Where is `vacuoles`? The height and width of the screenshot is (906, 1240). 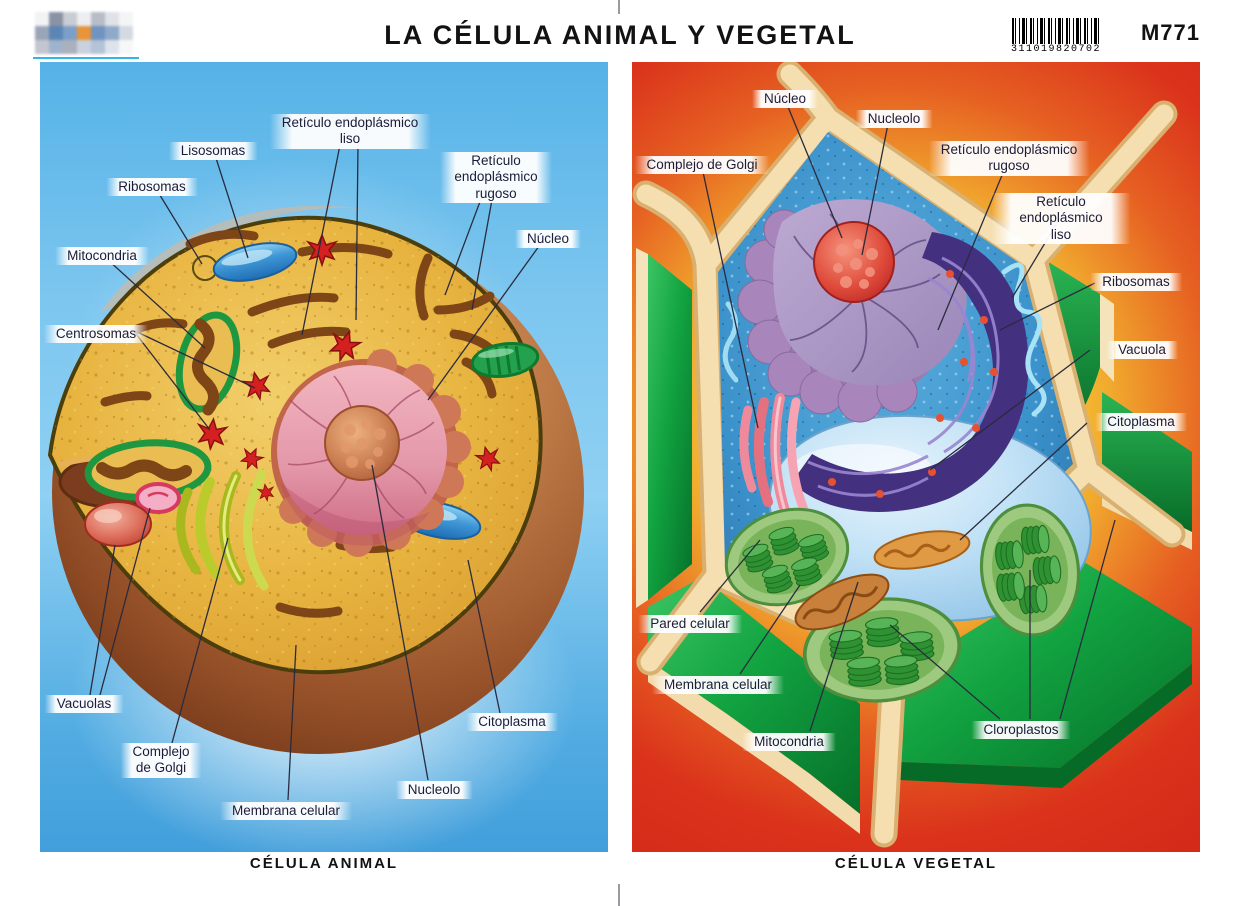 vacuoles is located at coordinates (132, 514).